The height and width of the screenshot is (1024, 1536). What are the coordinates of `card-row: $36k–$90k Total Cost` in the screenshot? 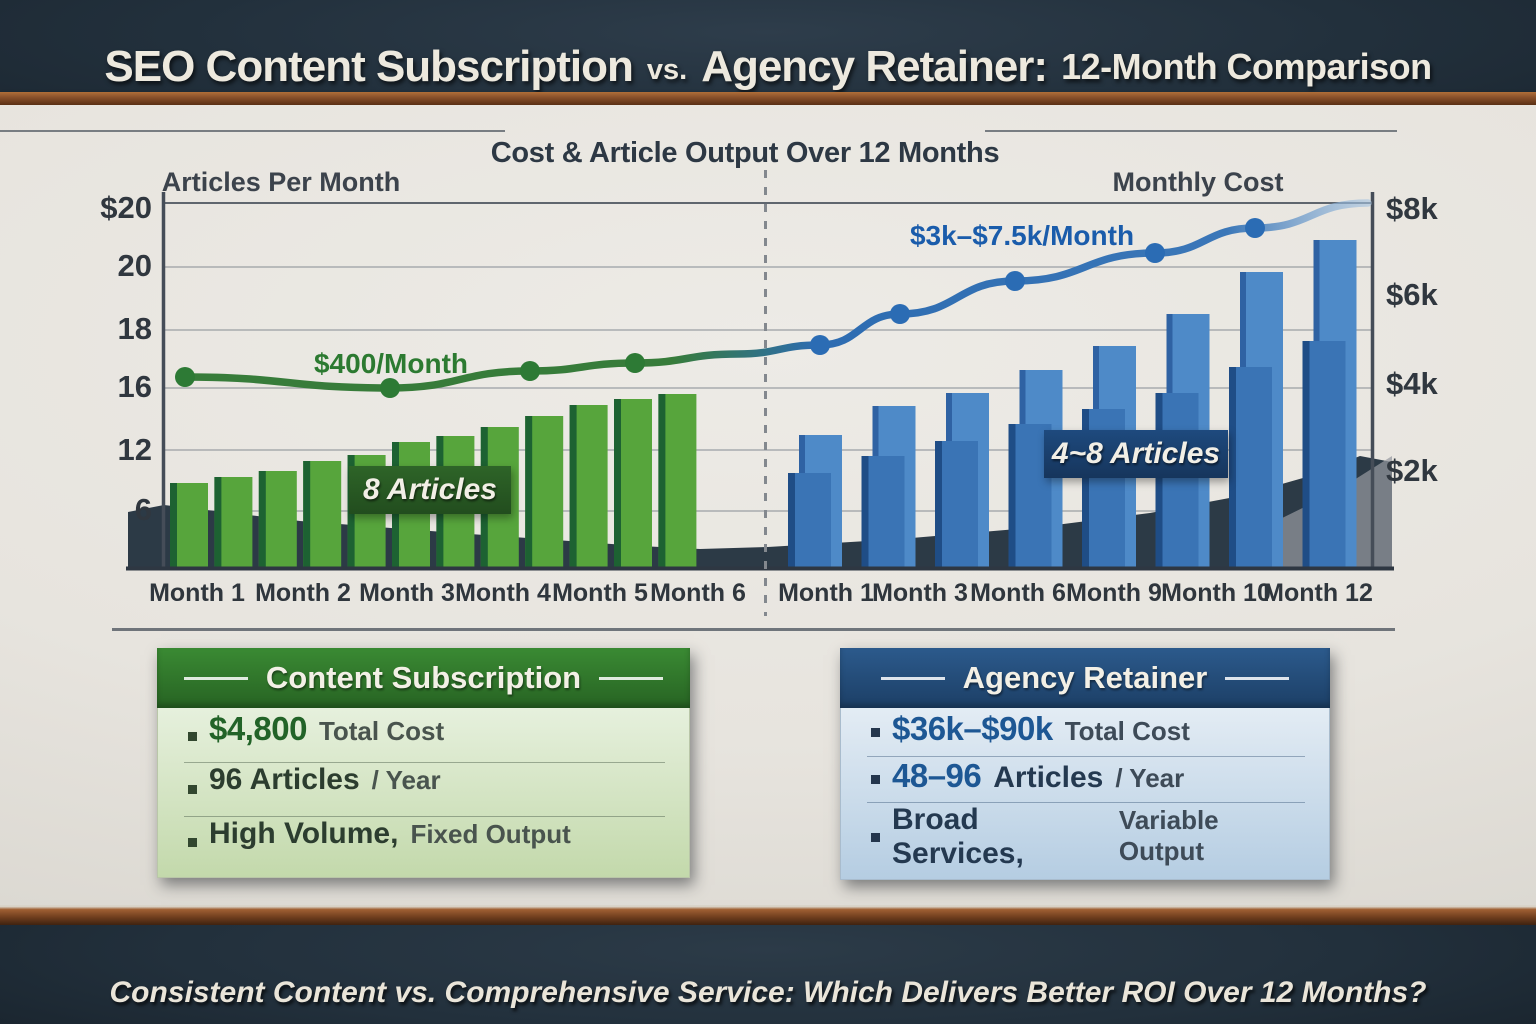 It's located at (1086, 733).